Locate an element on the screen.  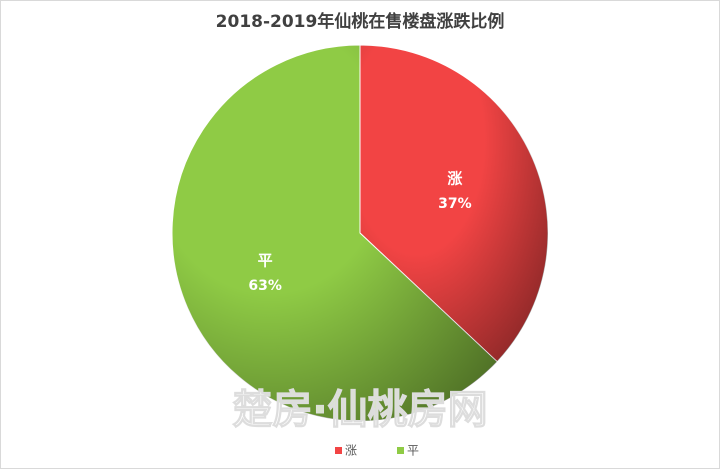
legend: 涨平 is located at coordinates (377, 450).